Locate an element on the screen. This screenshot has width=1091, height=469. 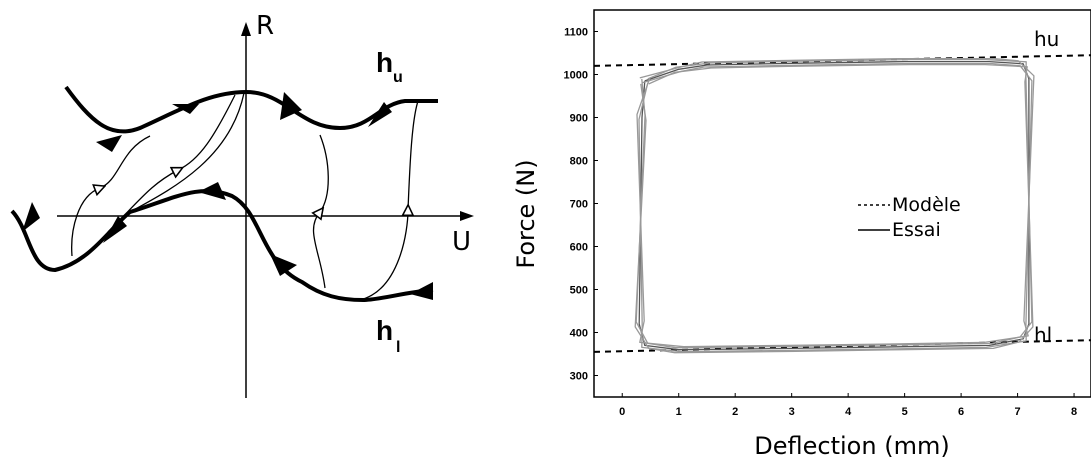
x-tick-label: 5 is located at coordinates (905, 412).